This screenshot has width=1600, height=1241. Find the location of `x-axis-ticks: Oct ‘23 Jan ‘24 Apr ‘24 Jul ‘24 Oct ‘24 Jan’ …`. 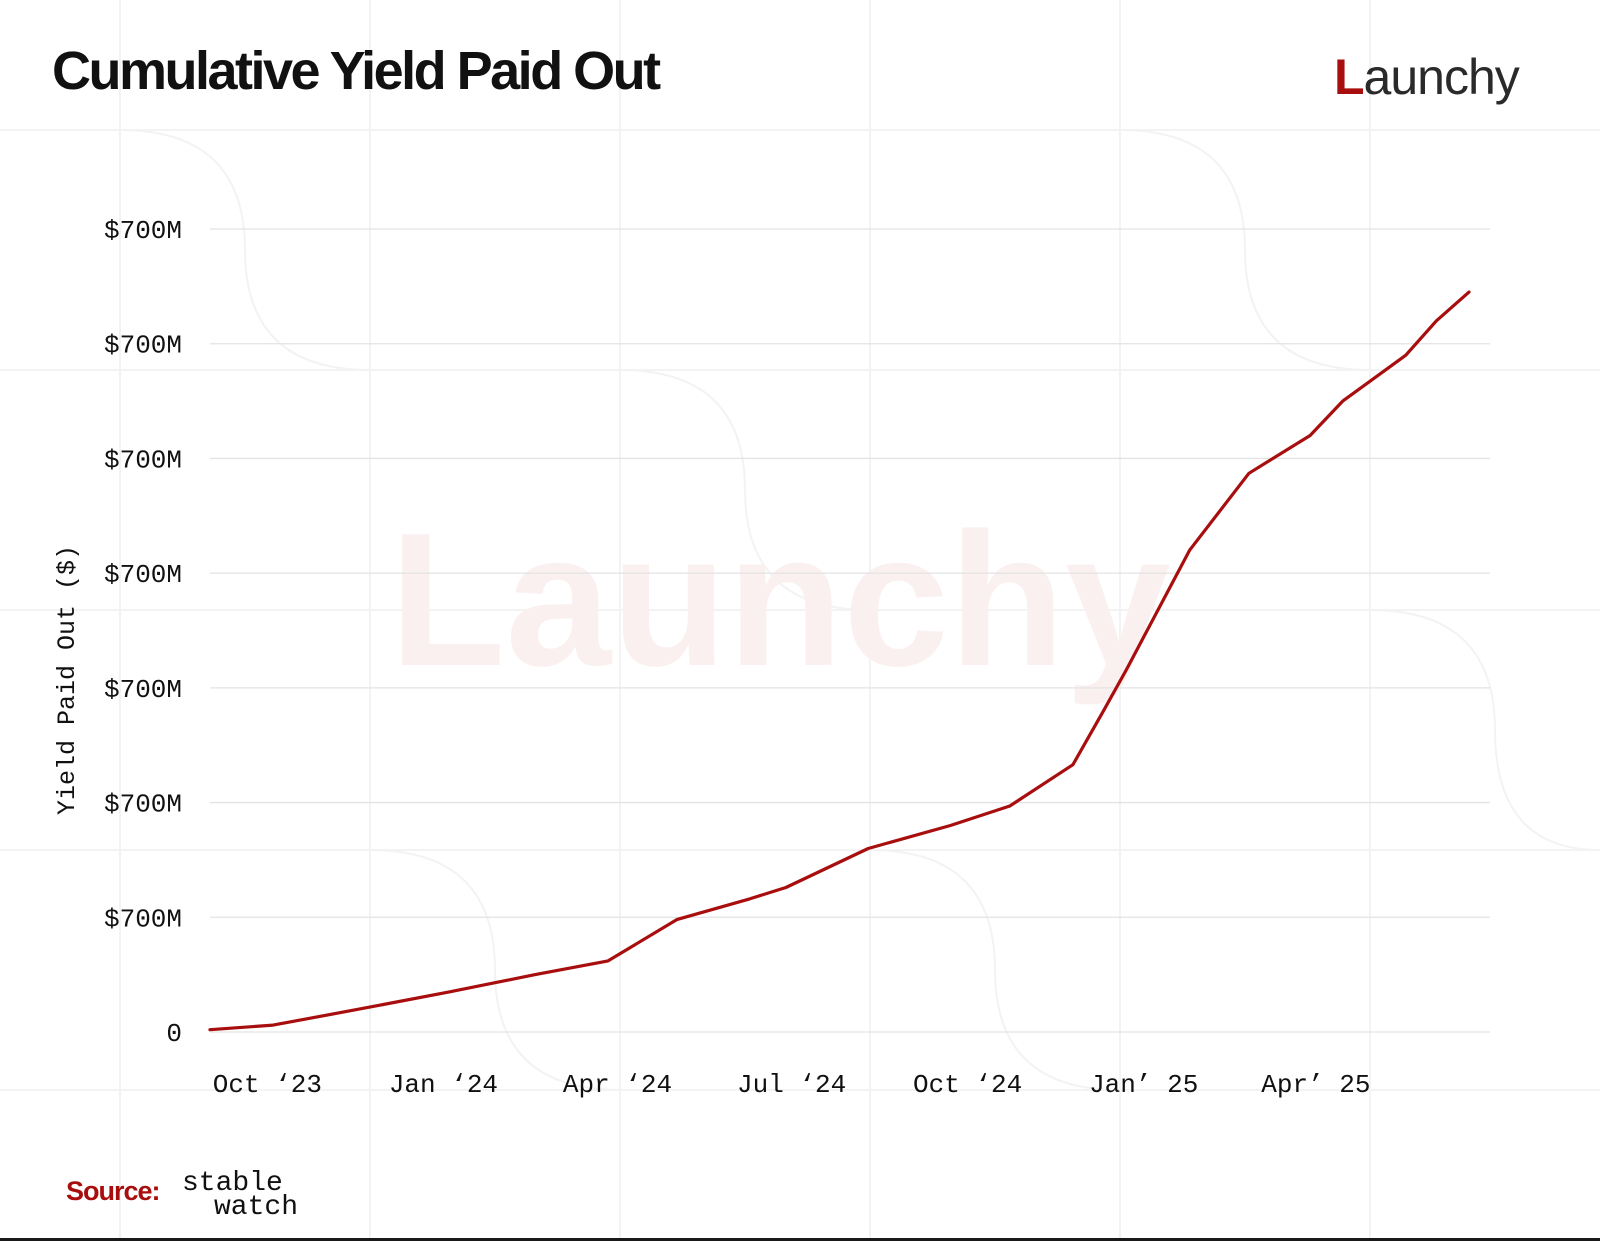

x-axis-ticks: Oct ‘23 Jan ‘24 Apr ‘24 Jul ‘24 Oct ‘24 Jan’ … is located at coordinates (792, 1085).